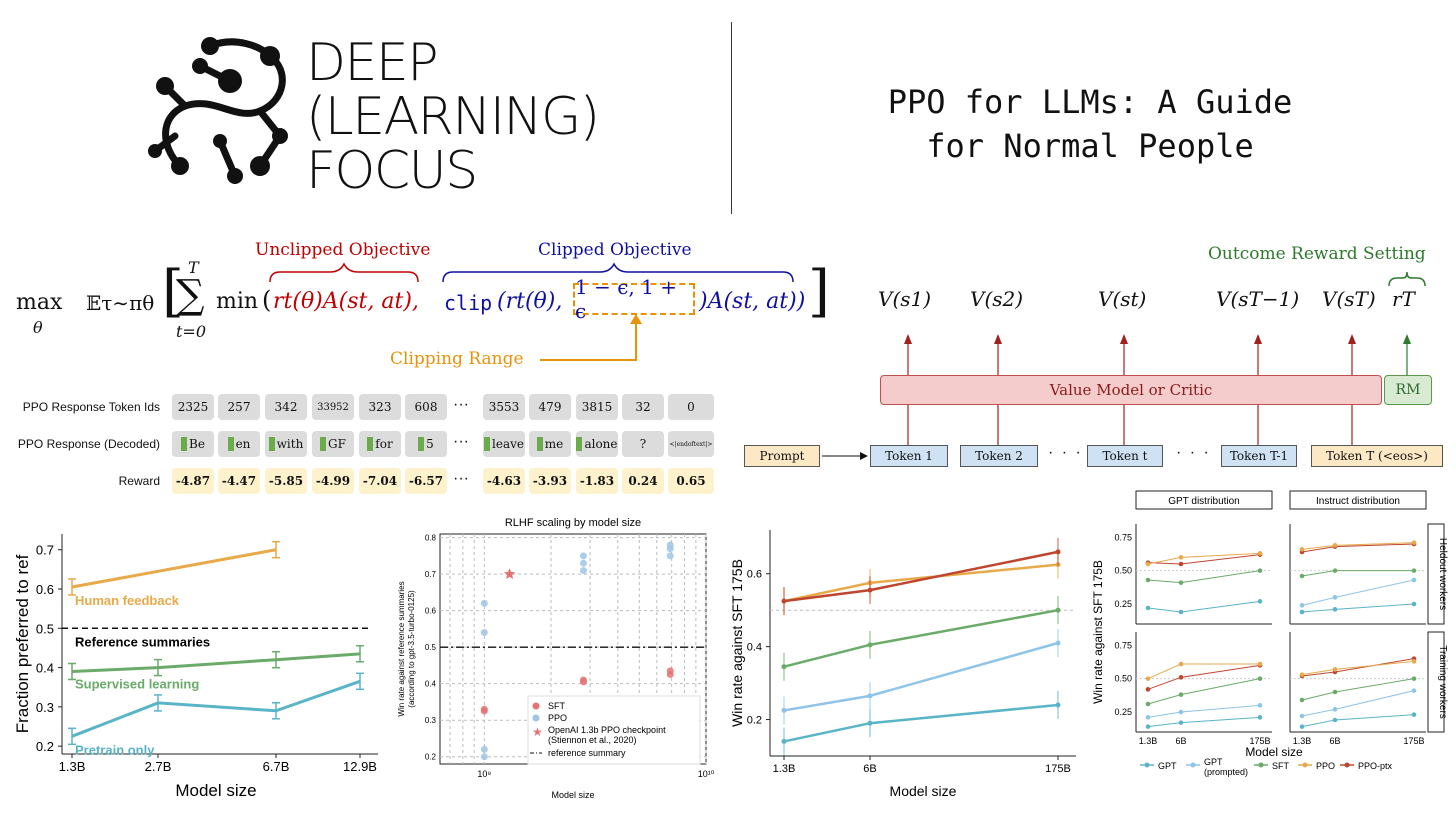 The height and width of the screenshot is (814, 1456). I want to click on token-text: 479, so click(550, 407).